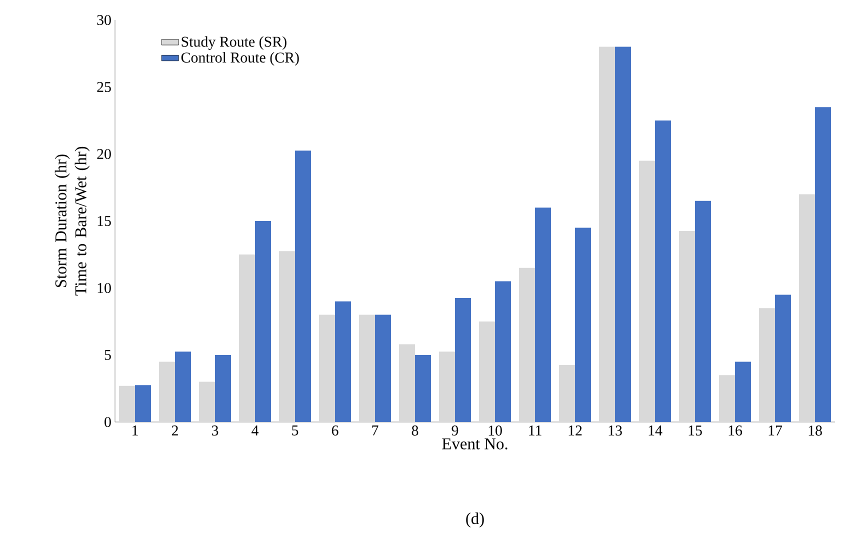 This screenshot has height=540, width=846. Describe the element at coordinates (107, 355) in the screenshot. I see `y-tick-label: 5` at that location.